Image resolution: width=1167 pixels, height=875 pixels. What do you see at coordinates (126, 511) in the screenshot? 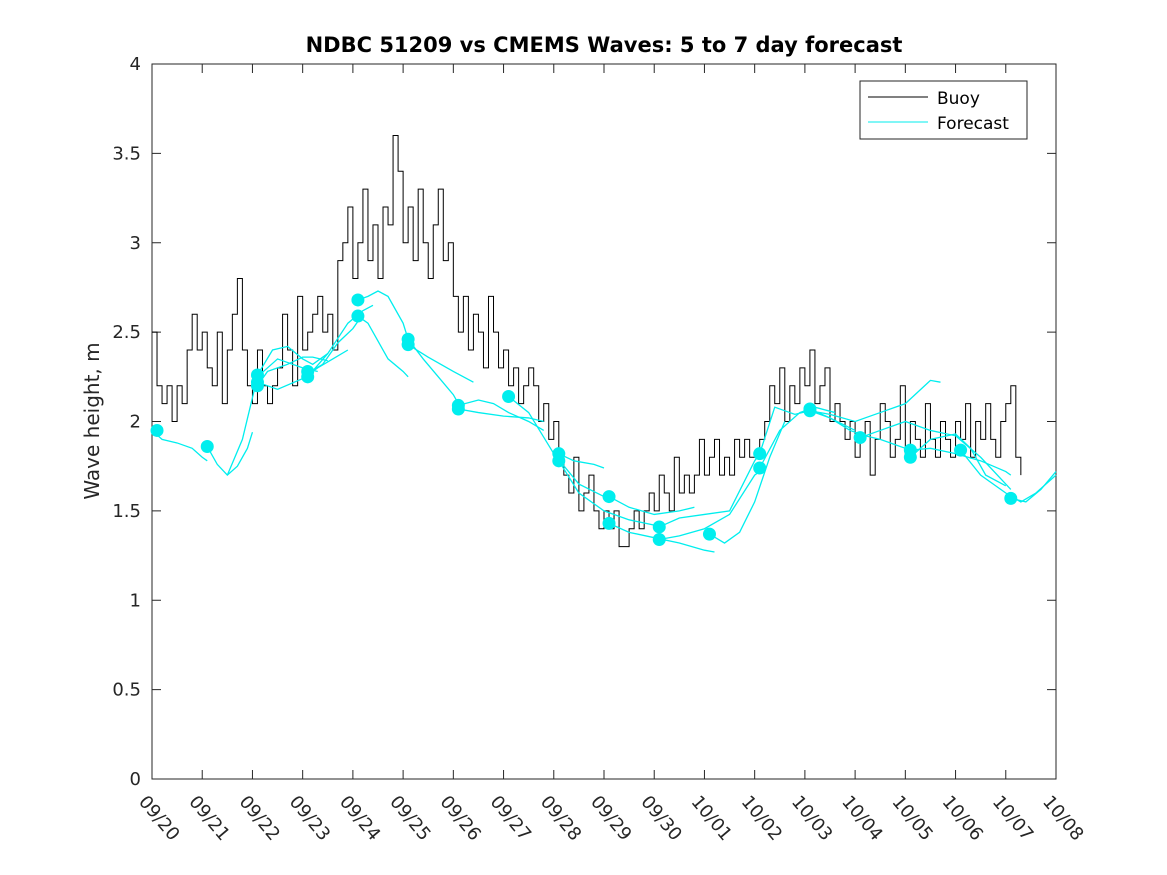
I see `y-tick-label: 1.5` at bounding box center [126, 511].